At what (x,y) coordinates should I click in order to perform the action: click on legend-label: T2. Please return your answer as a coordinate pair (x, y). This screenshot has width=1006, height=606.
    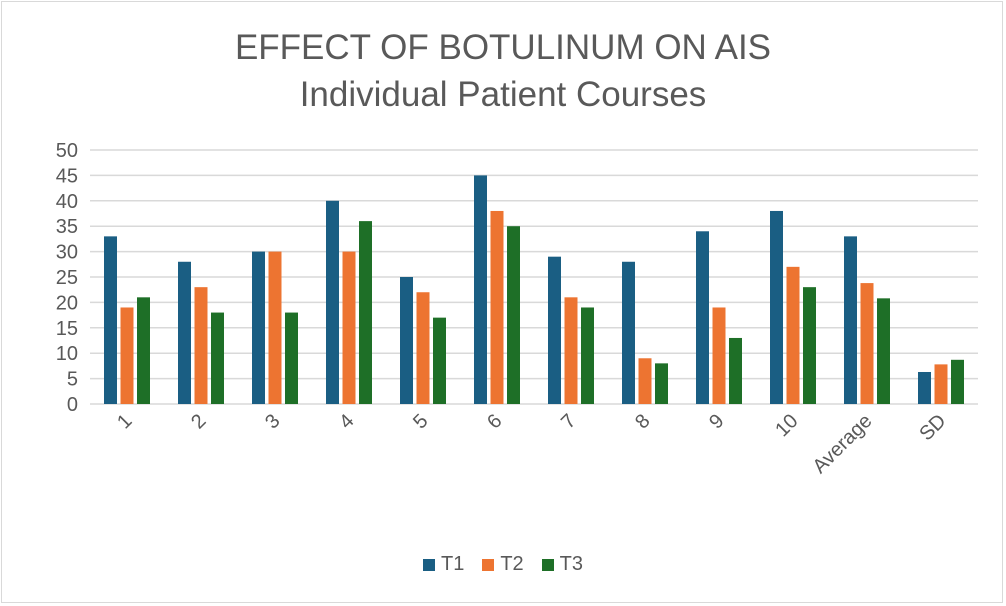
    Looking at the image, I should click on (512, 564).